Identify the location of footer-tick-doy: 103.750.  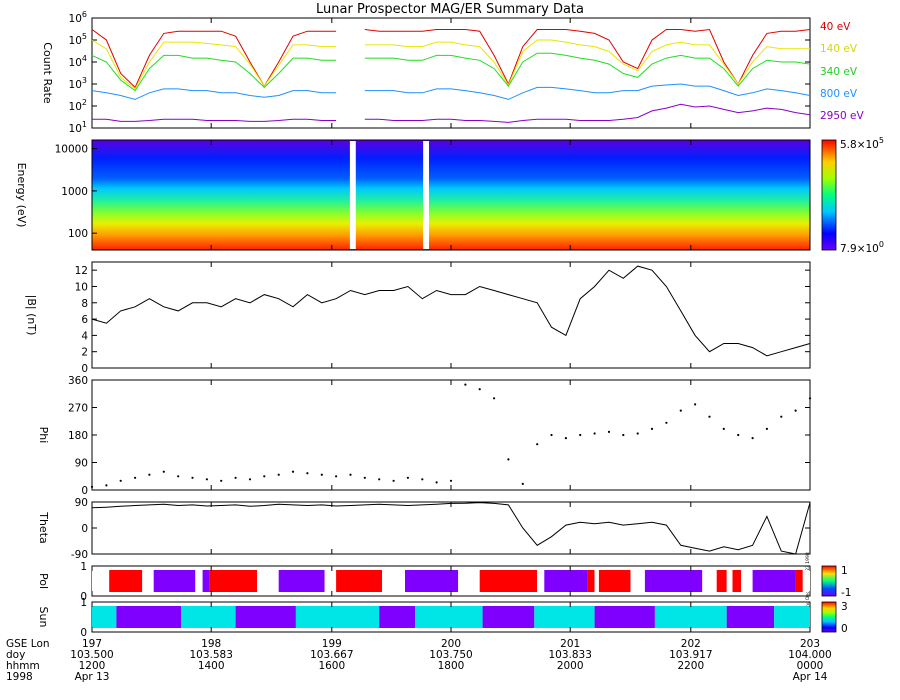
(450, 655).